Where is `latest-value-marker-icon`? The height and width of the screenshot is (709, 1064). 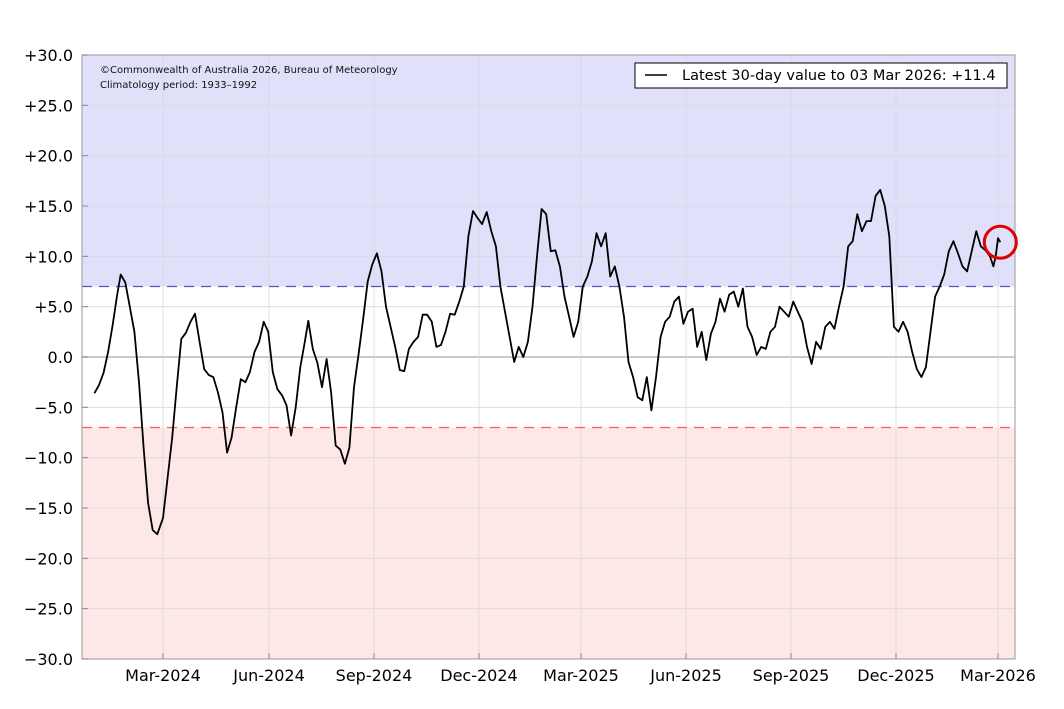
latest-value-marker-icon is located at coordinates (1000, 242).